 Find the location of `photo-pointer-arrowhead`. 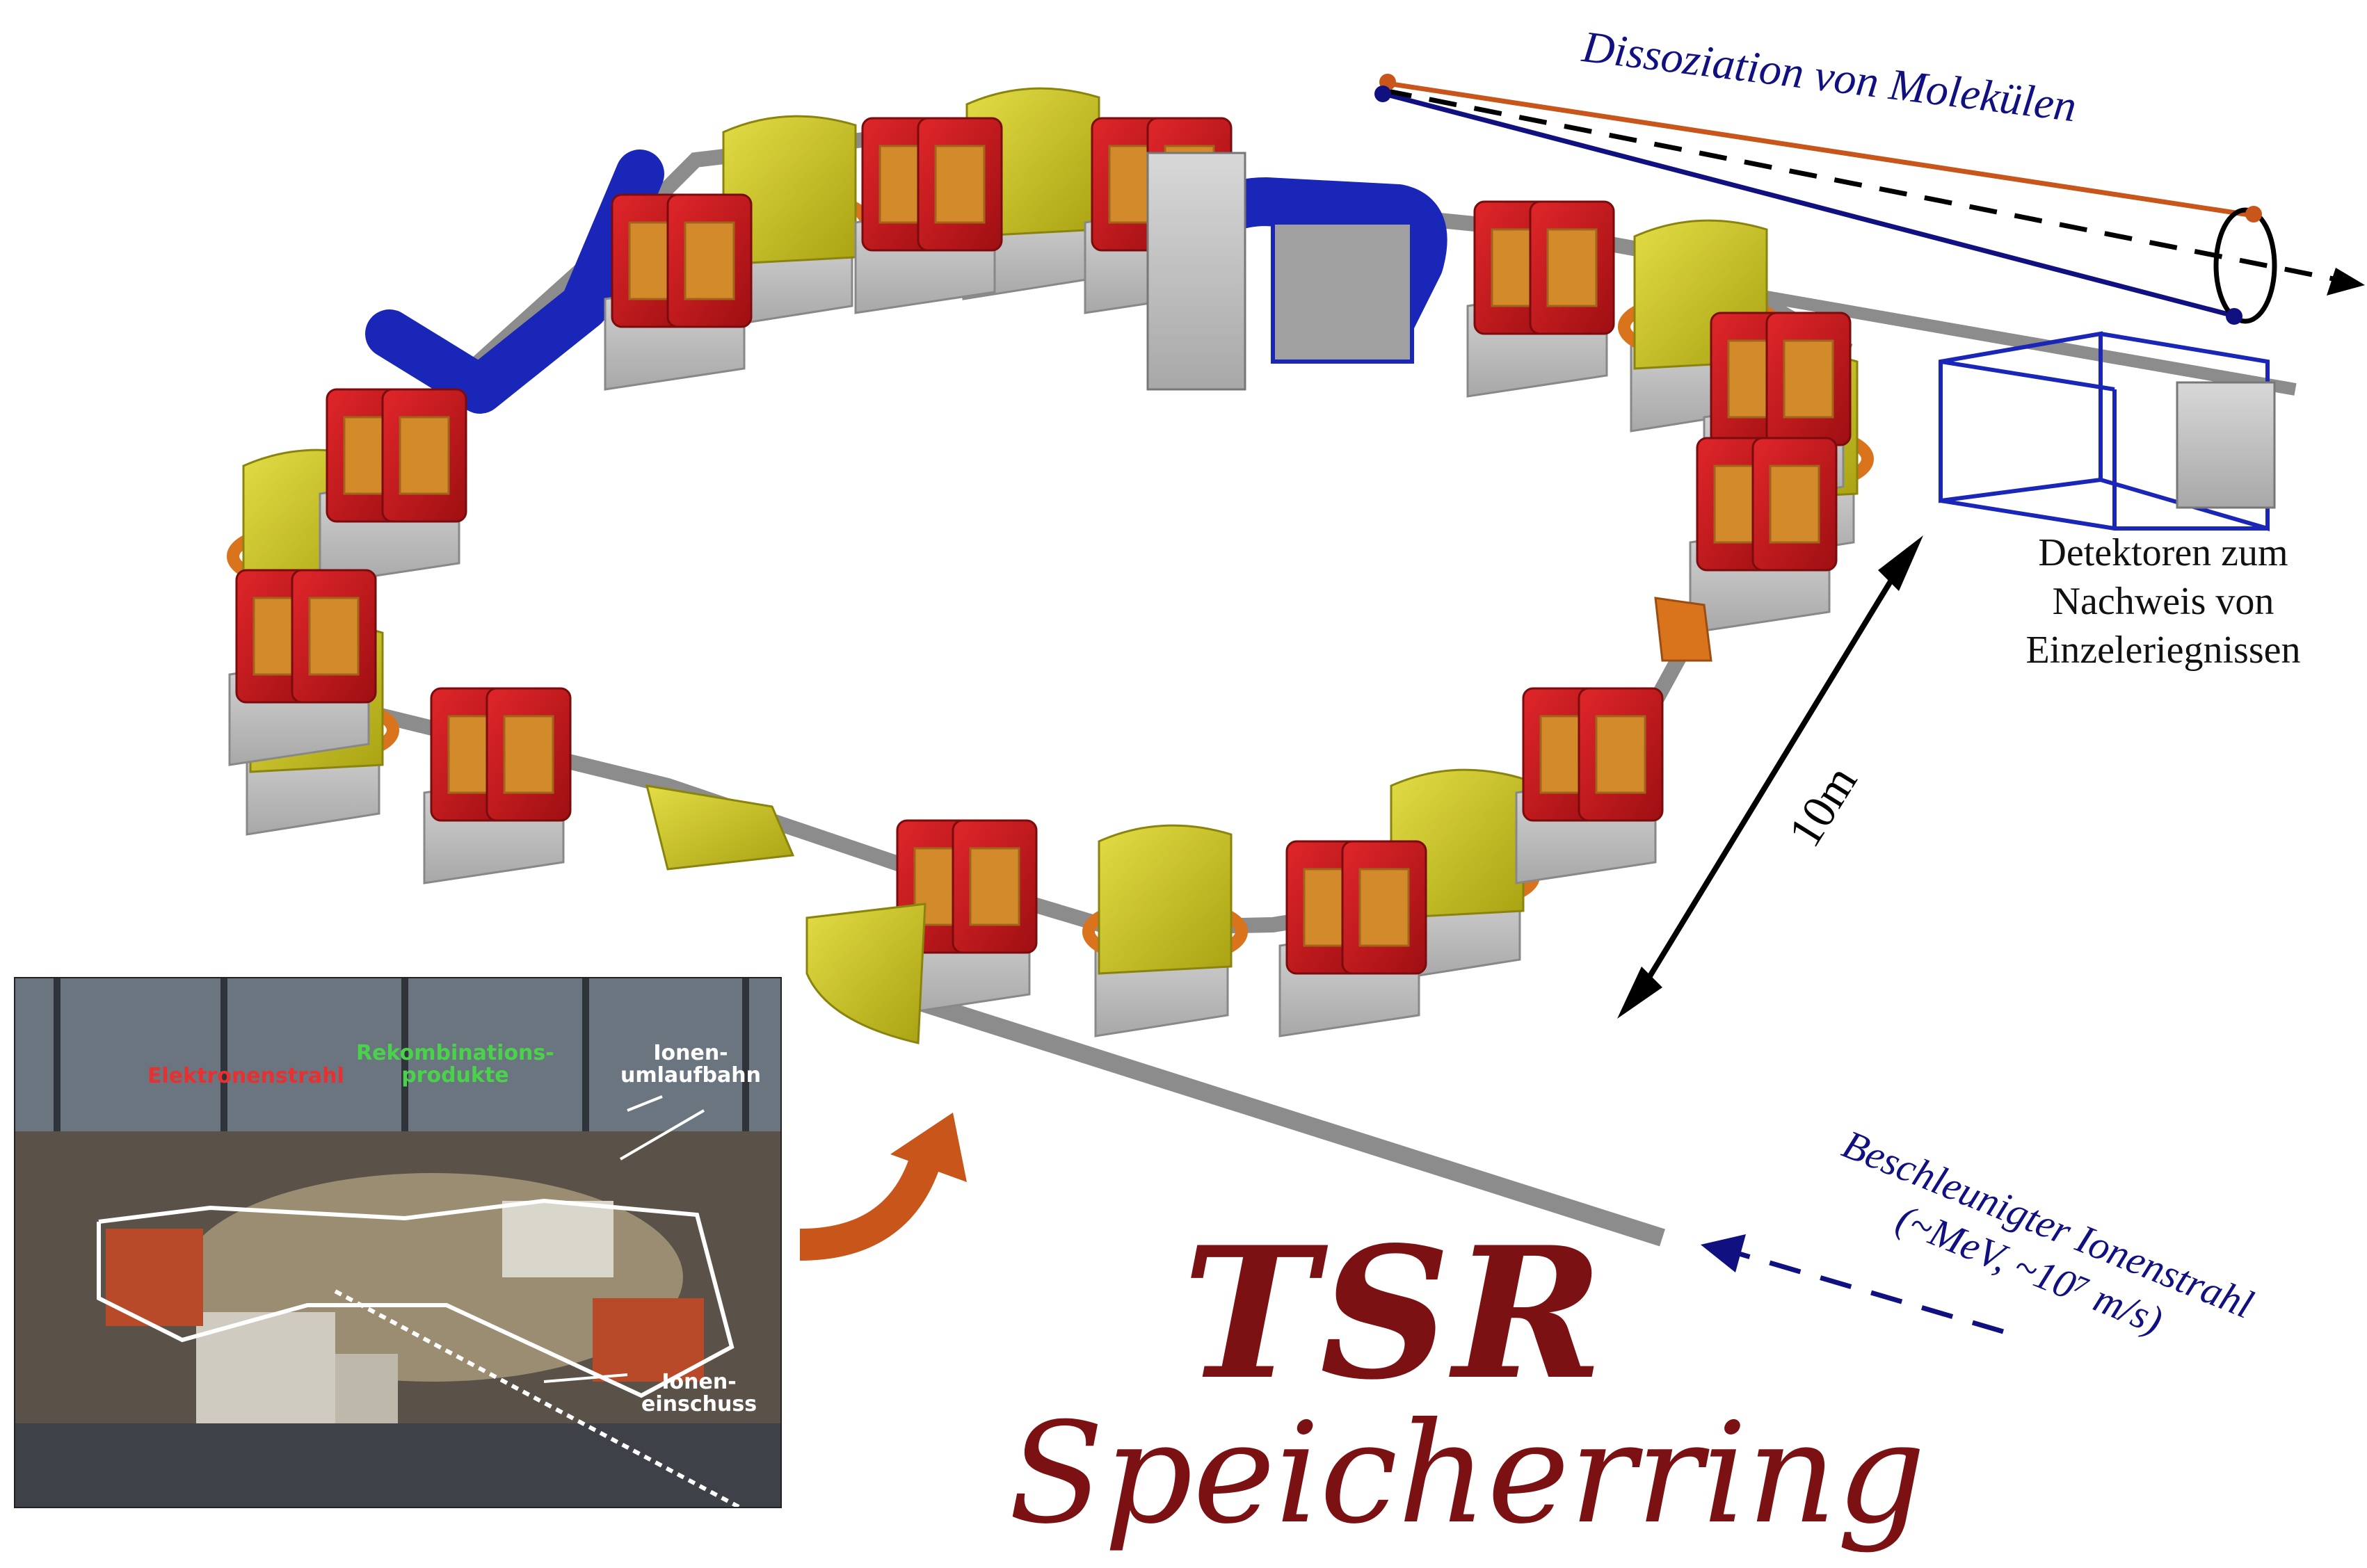

photo-pointer-arrowhead is located at coordinates (928, 1147).